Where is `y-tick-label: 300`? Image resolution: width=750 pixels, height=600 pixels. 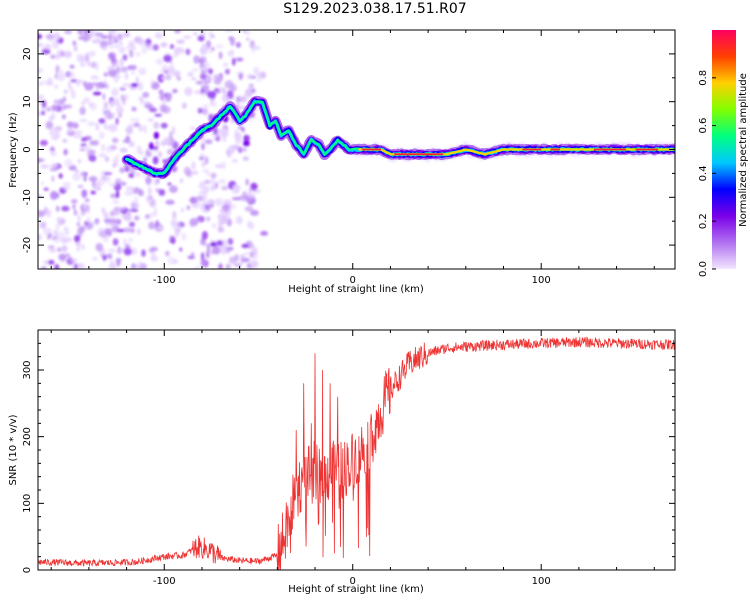 y-tick-label: 300 is located at coordinates (27, 369).